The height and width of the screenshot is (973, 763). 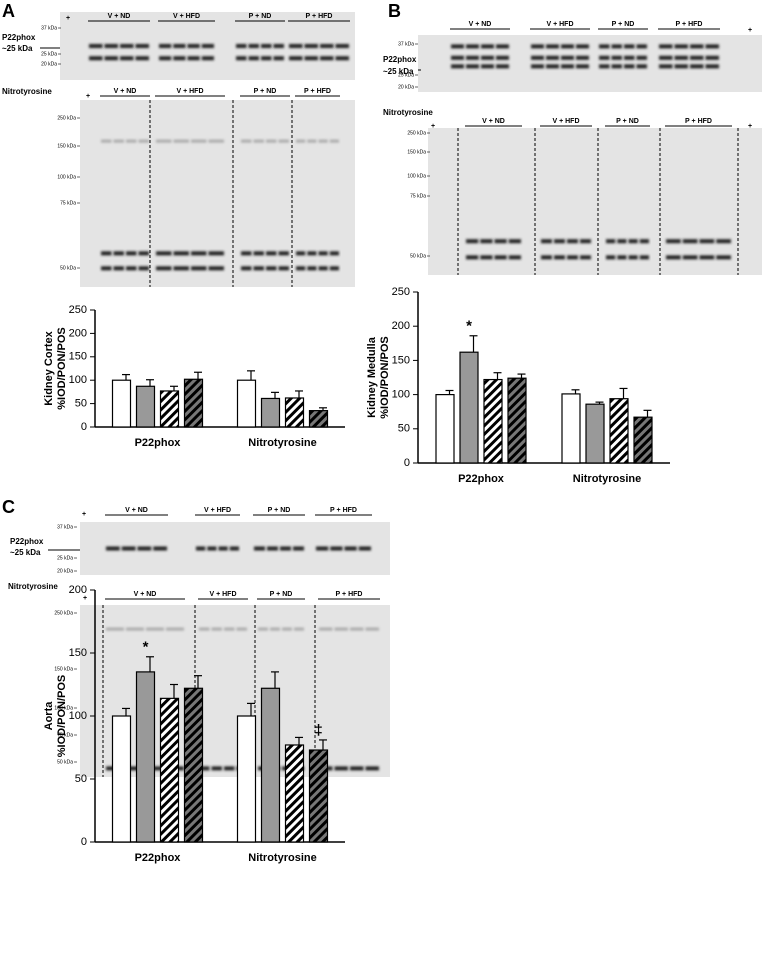 What do you see at coordinates (33, 586) in the screenshot?
I see `blot-label: Nitrotyrosine` at bounding box center [33, 586].